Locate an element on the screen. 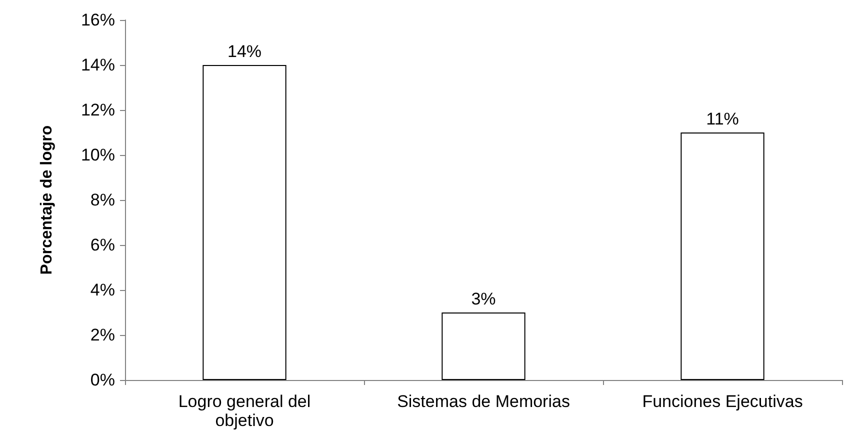  y-tick-label: 4% is located at coordinates (102, 290).